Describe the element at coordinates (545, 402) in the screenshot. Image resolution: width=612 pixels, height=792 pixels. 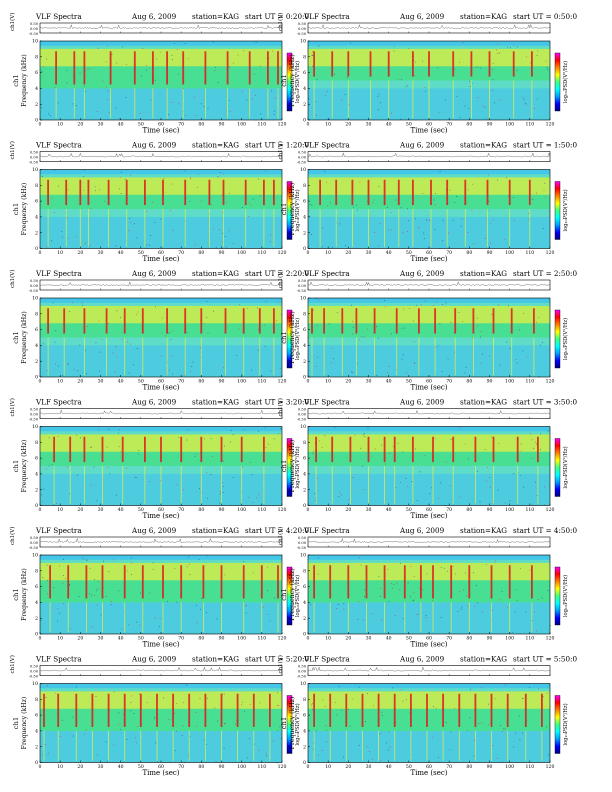
I see `panel-start-time: start UT = 3:50:0` at that location.